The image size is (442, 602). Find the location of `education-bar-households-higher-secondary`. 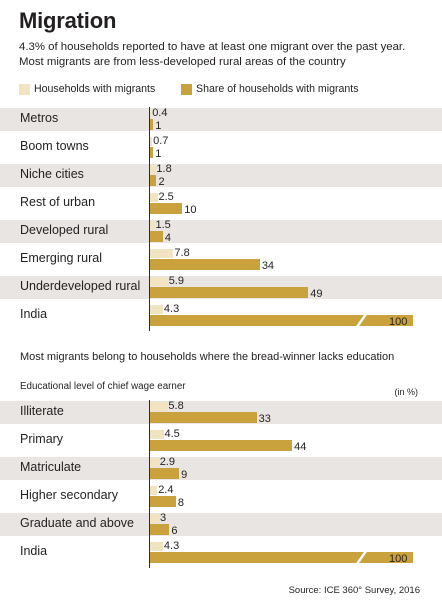

education-bar-households-higher-secondary is located at coordinates (154, 490).